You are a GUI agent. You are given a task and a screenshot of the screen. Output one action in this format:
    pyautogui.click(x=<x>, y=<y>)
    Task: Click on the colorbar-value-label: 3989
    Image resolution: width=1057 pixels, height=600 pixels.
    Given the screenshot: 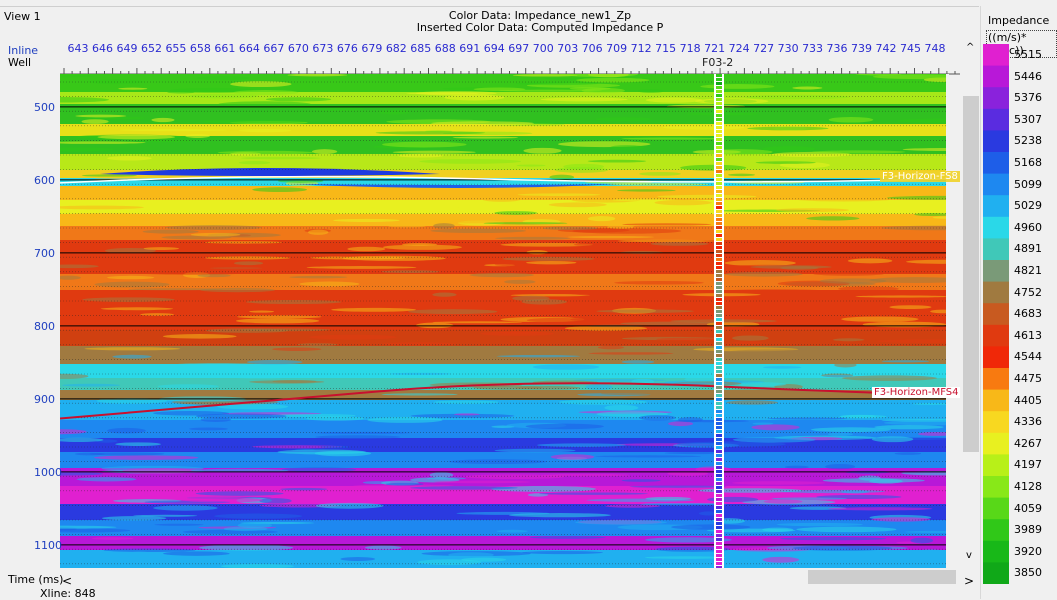 What is the action you would take?
    pyautogui.click(x=1028, y=530)
    